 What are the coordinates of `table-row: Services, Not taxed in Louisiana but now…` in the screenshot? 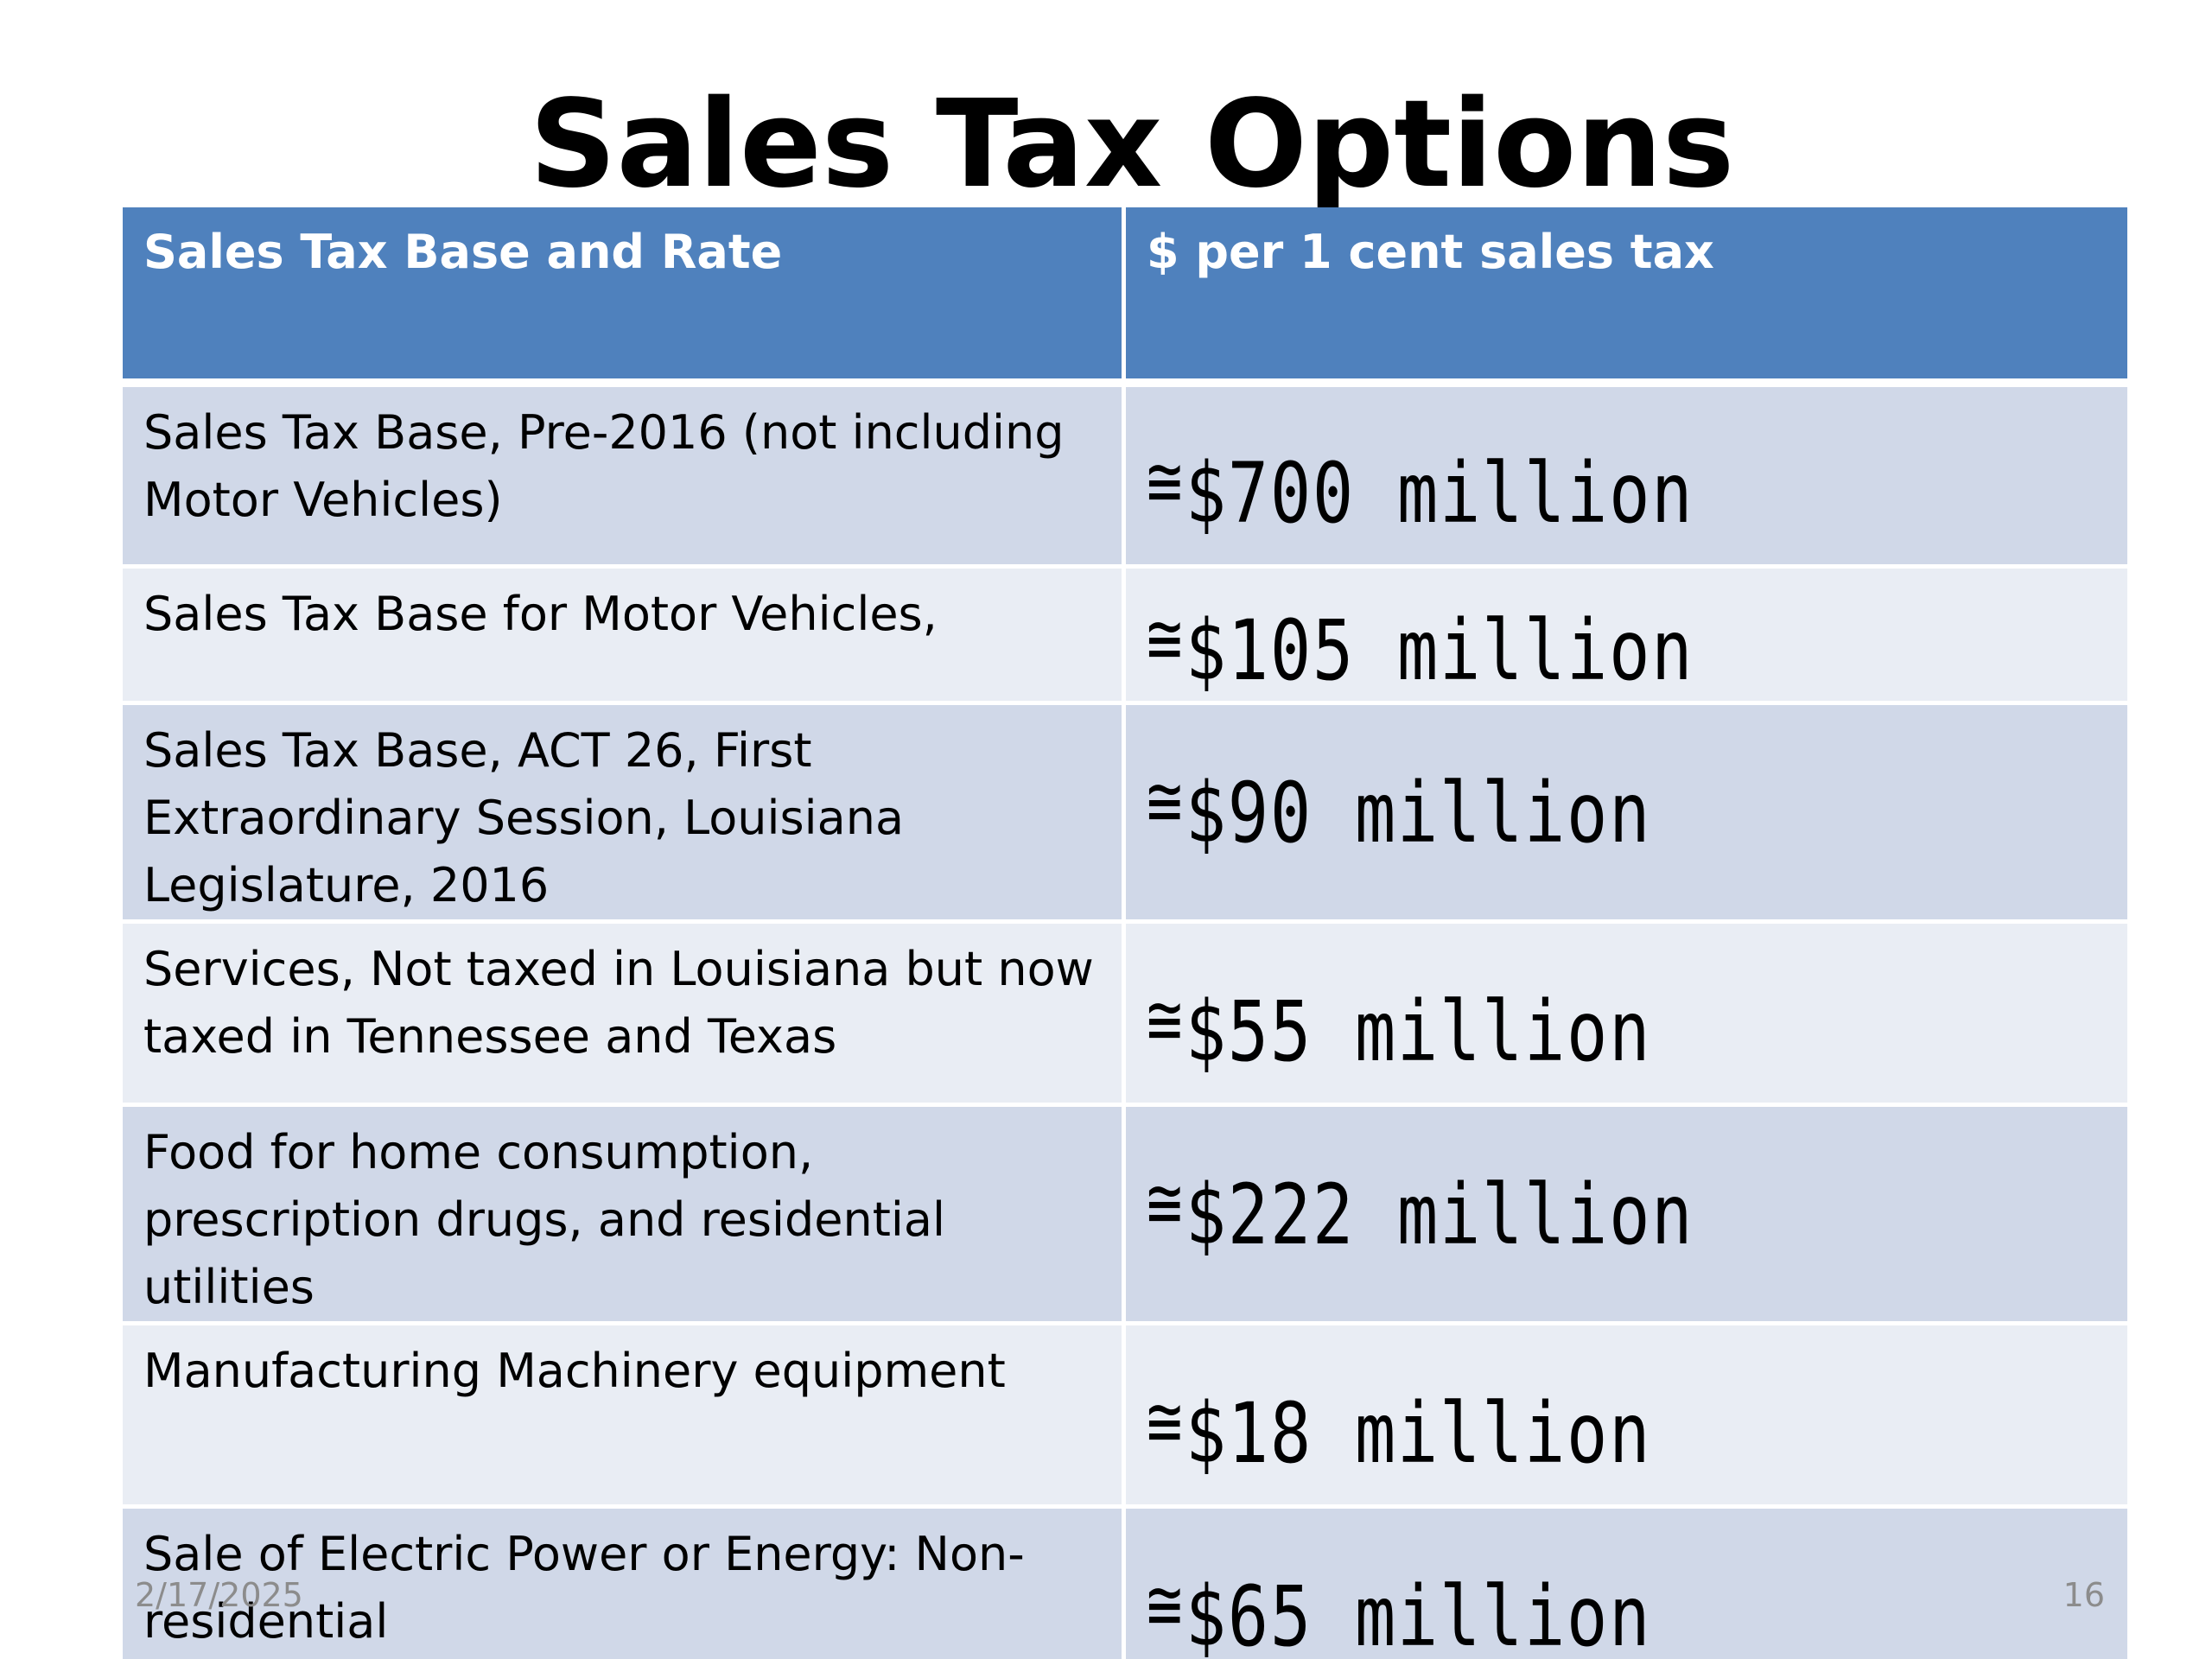 It's located at (1125, 1015).